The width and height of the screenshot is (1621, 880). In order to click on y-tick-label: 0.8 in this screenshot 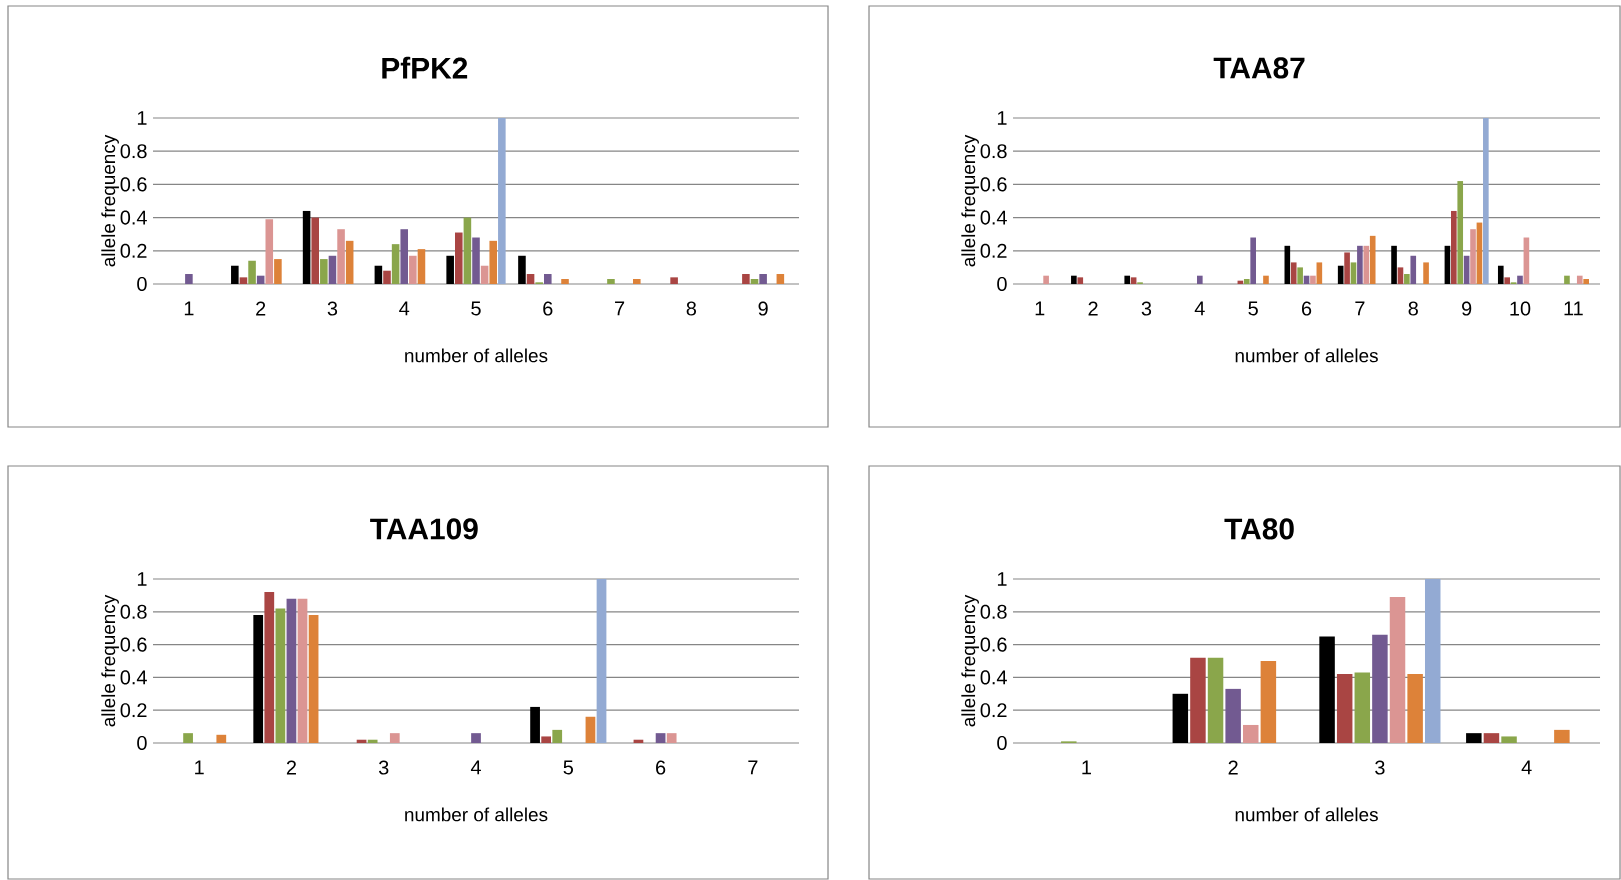, I will do `click(133, 611)`.